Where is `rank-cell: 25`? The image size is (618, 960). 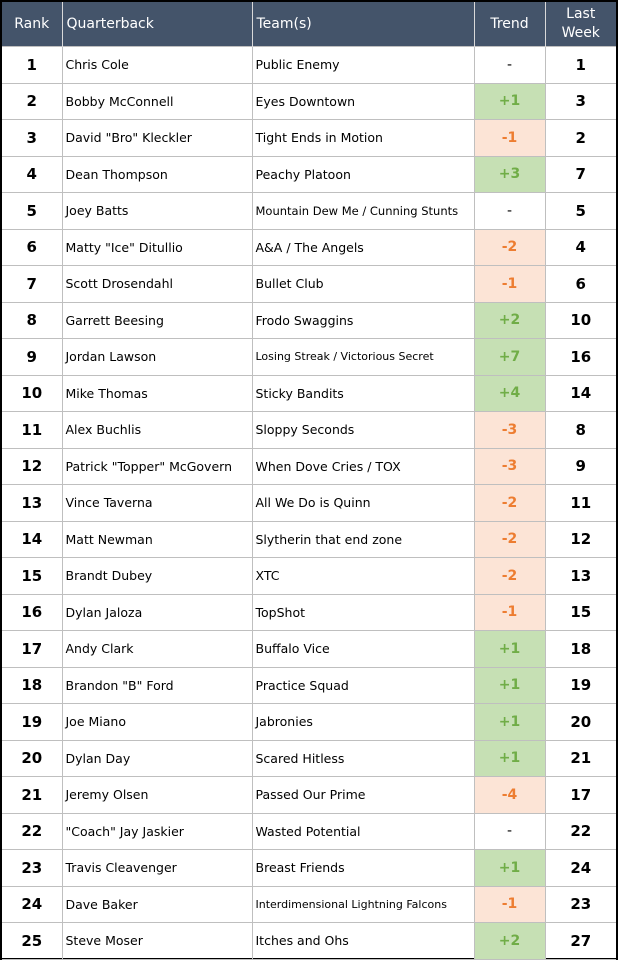
rank-cell: 25 is located at coordinates (32, 941).